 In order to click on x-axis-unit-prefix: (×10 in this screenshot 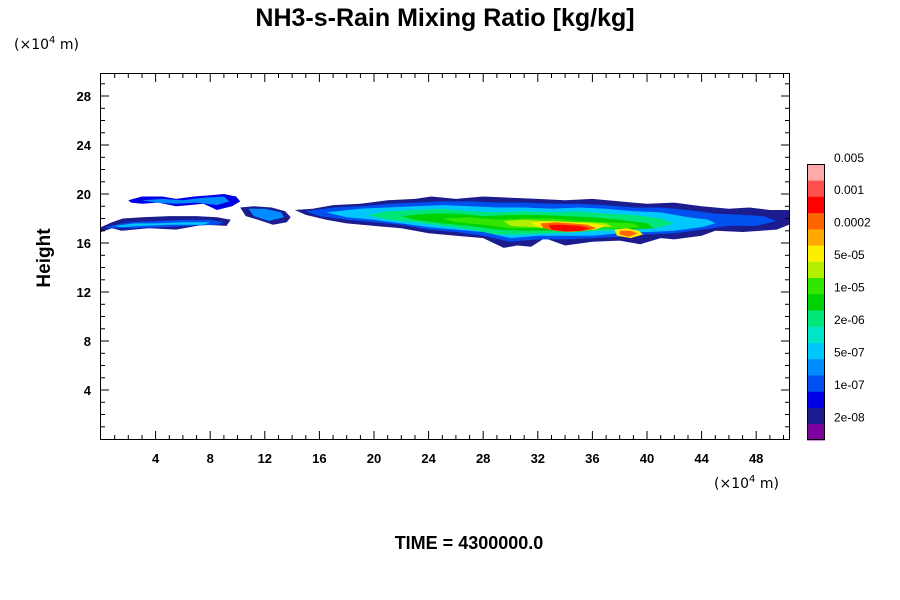, I will do `click(731, 484)`.